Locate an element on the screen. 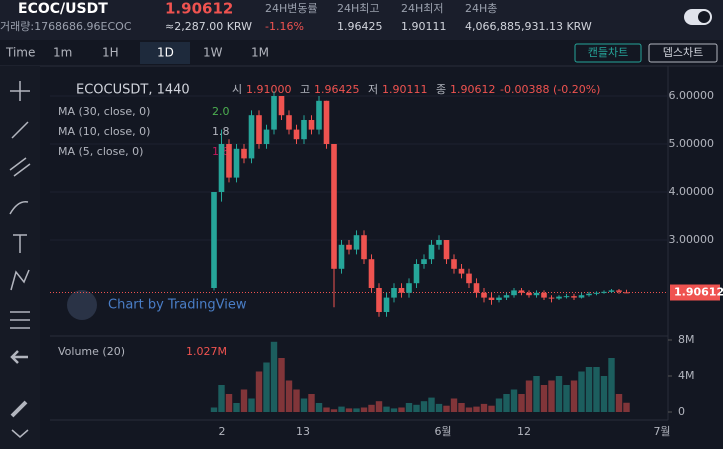 The image size is (723, 449). interval: 1M is located at coordinates (260, 53).